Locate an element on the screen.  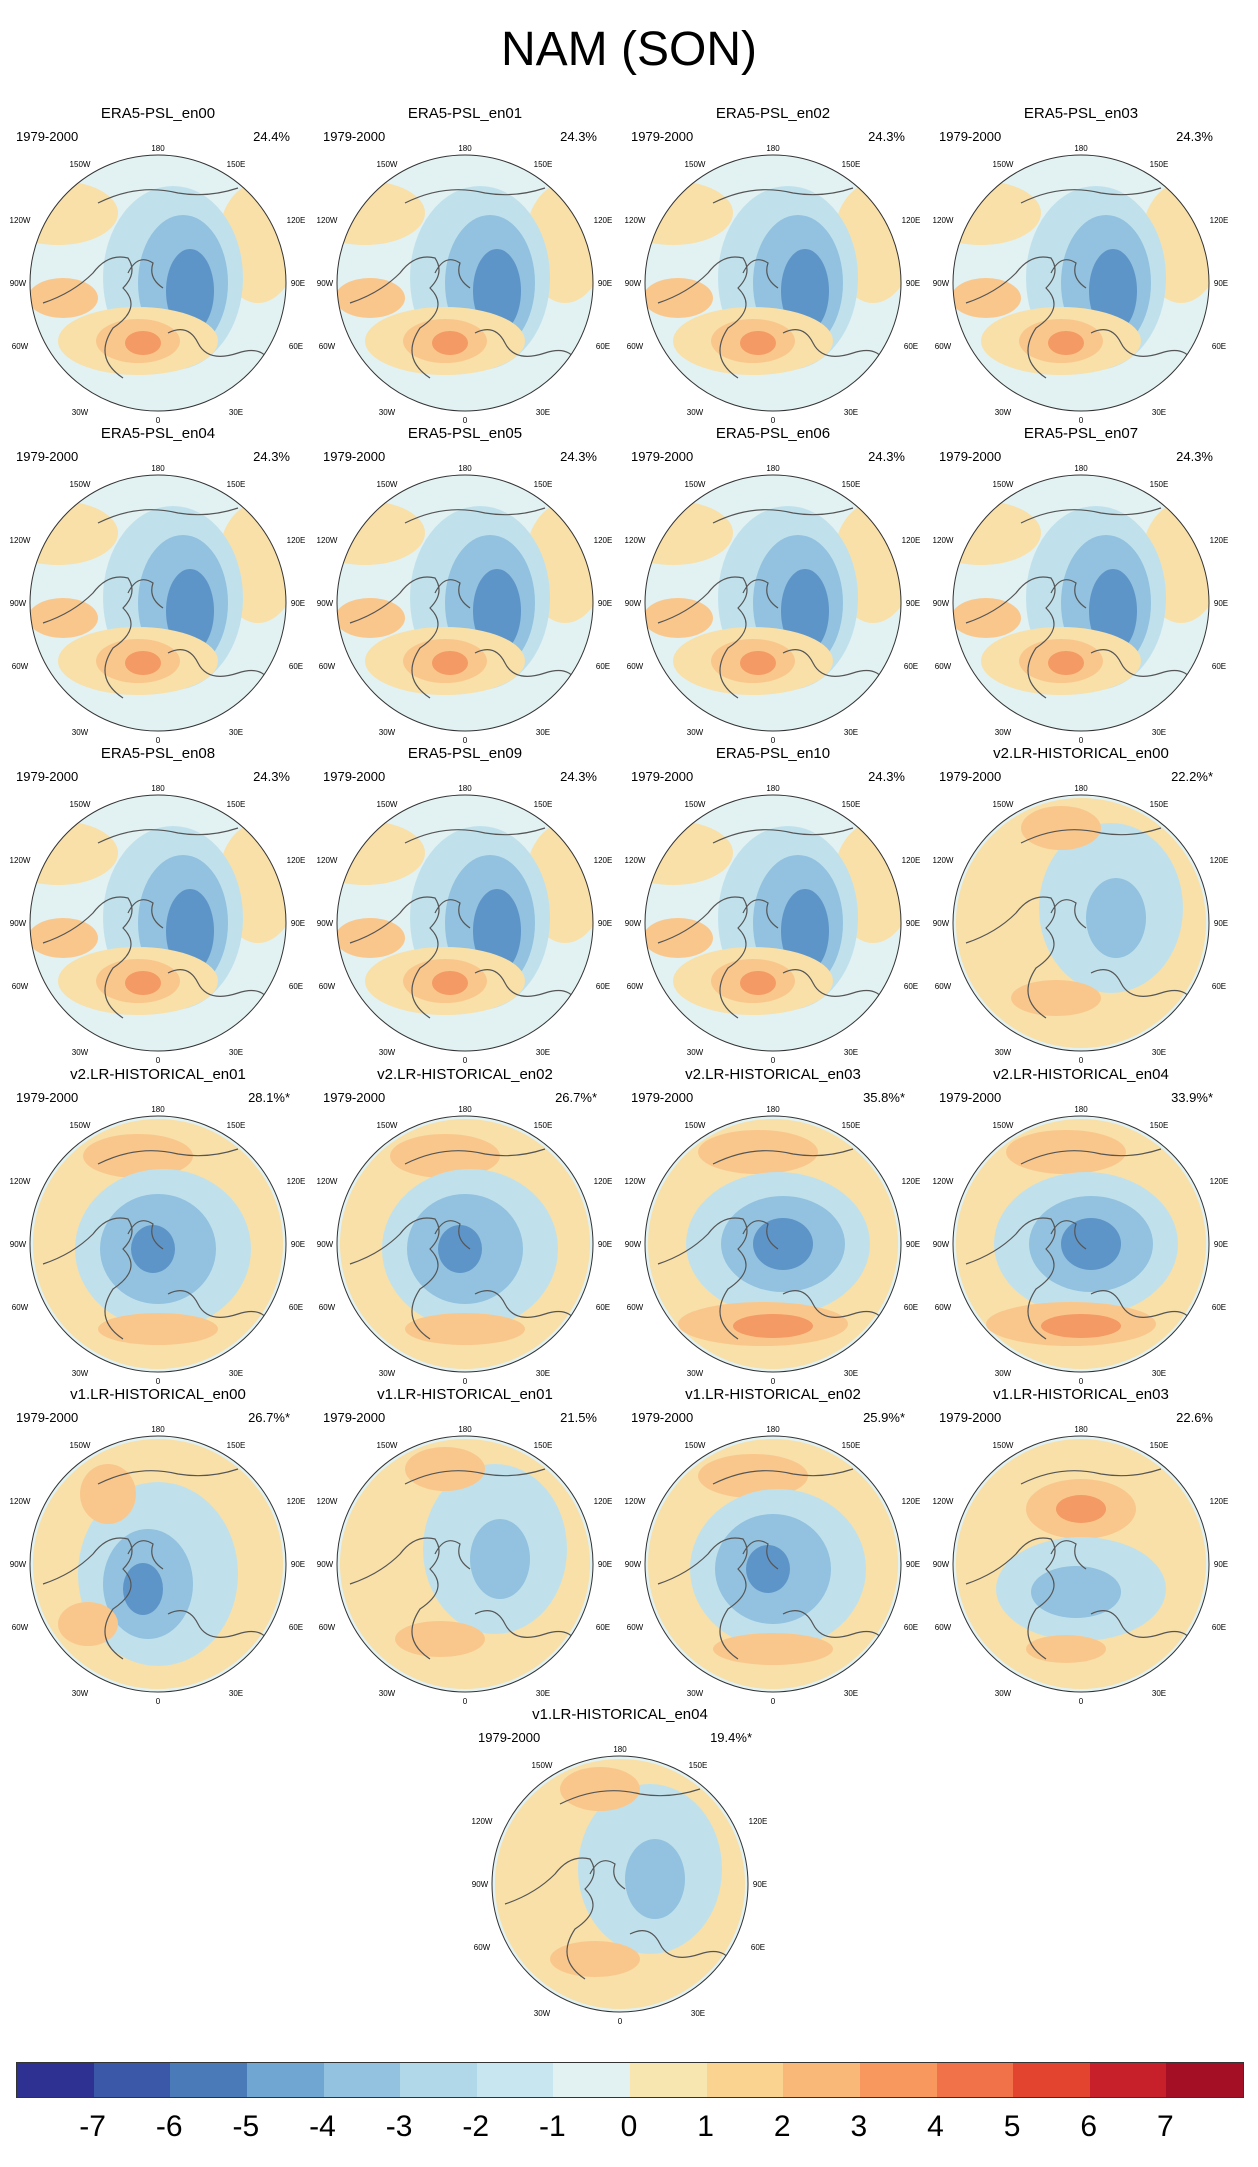
panel-title: v1.LR-HISTORICAL_en00 is located at coordinates (158, 1394).